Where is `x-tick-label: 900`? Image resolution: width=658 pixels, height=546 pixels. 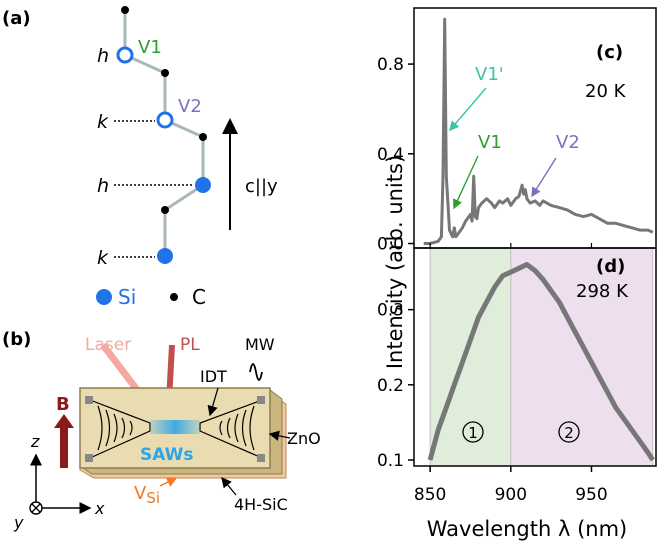 x-tick-label: 900 is located at coordinates (511, 495).